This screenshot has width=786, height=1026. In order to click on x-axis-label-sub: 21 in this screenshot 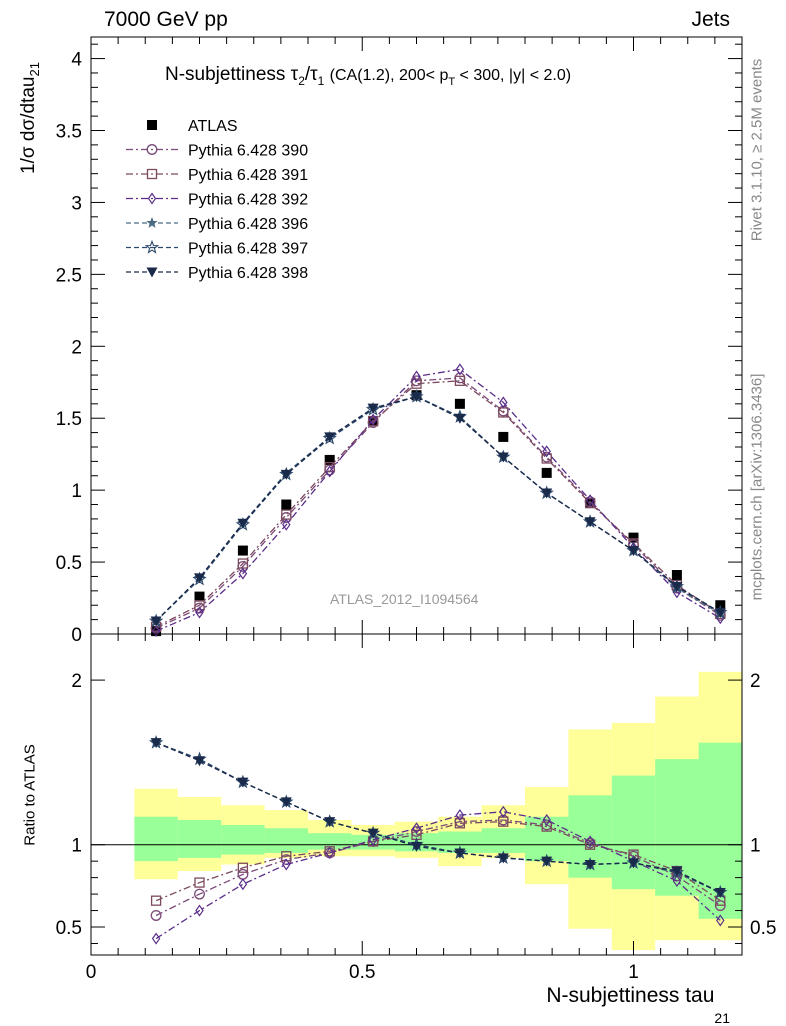, I will do `click(722, 1018)`.